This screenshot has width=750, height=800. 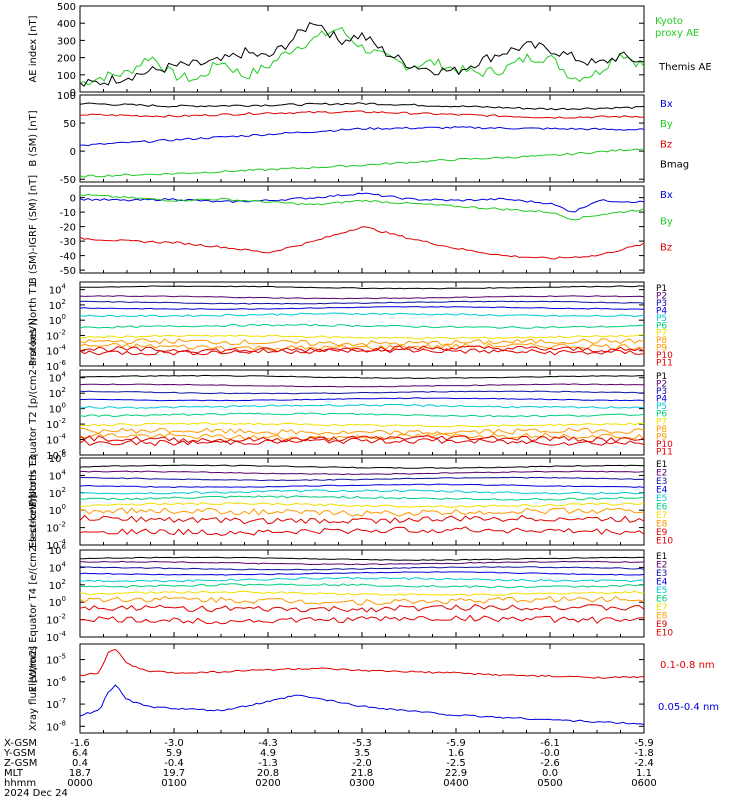 What do you see at coordinates (174, 763) in the screenshot?
I see `ephemeris-value: -0.4` at bounding box center [174, 763].